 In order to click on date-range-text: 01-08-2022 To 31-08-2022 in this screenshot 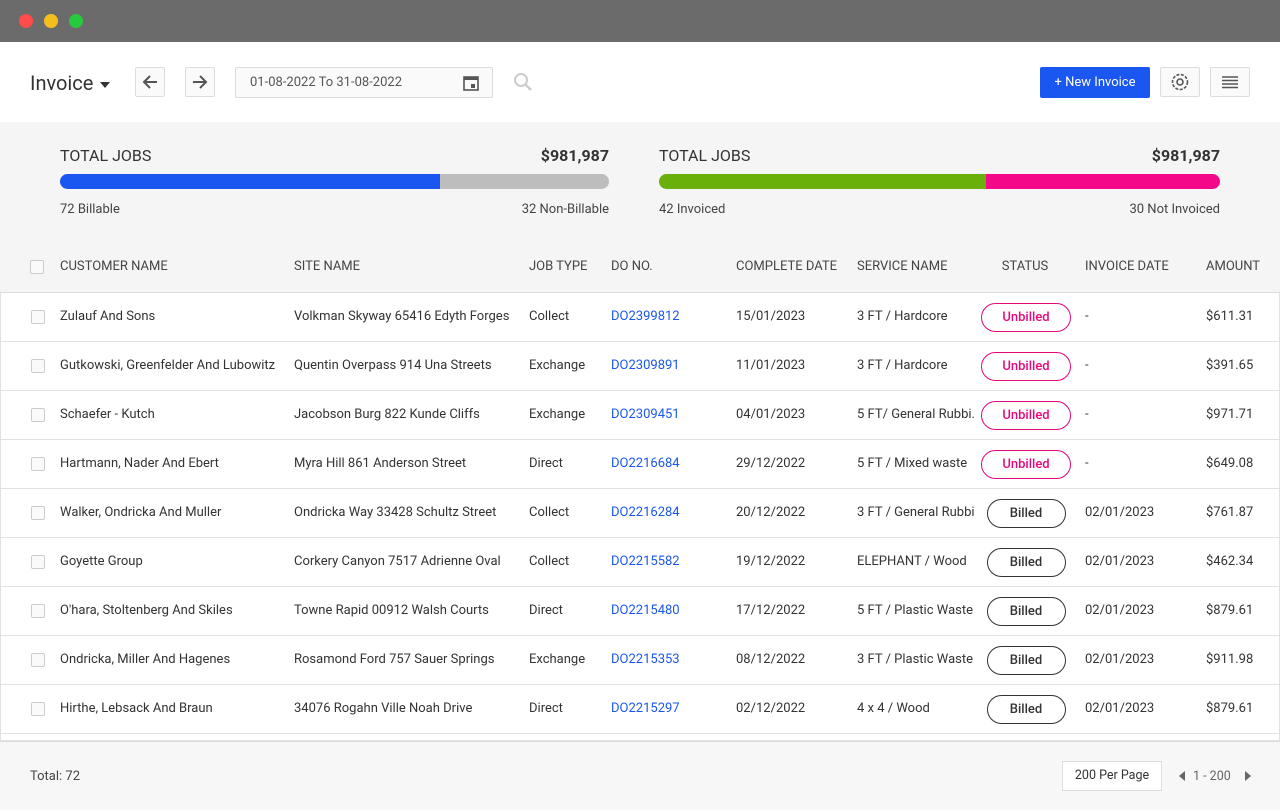, I will do `click(326, 82)`.